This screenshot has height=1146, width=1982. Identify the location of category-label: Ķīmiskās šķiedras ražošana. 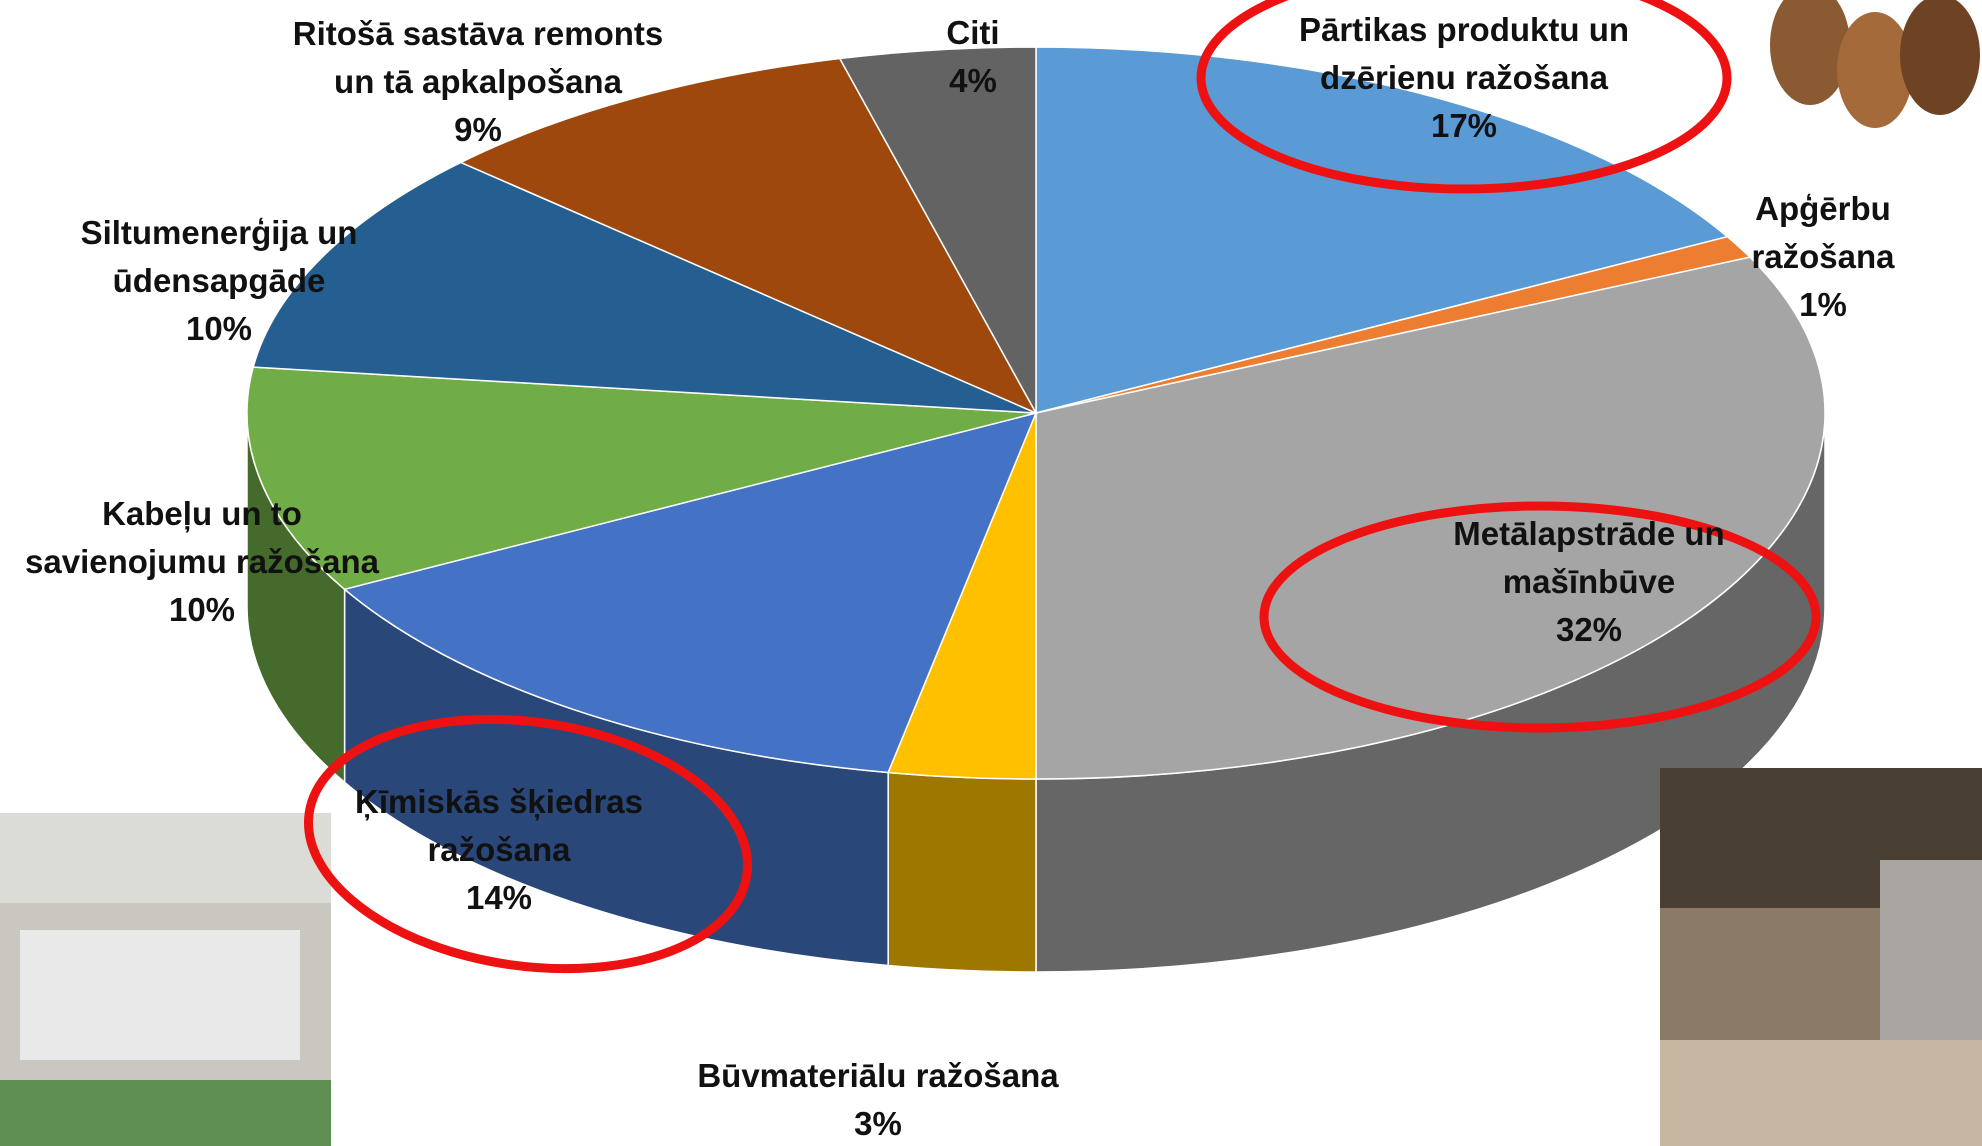
(499, 825).